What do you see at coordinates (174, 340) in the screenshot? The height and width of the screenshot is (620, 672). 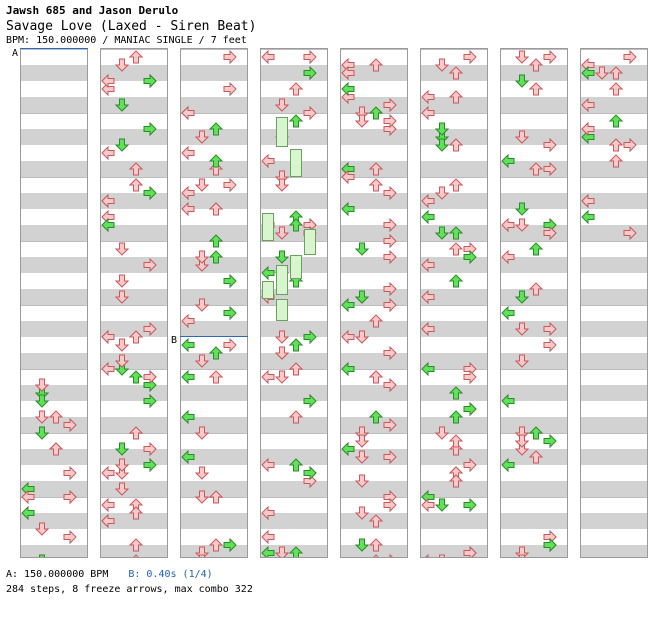 I see `marker-b-label: B` at bounding box center [174, 340].